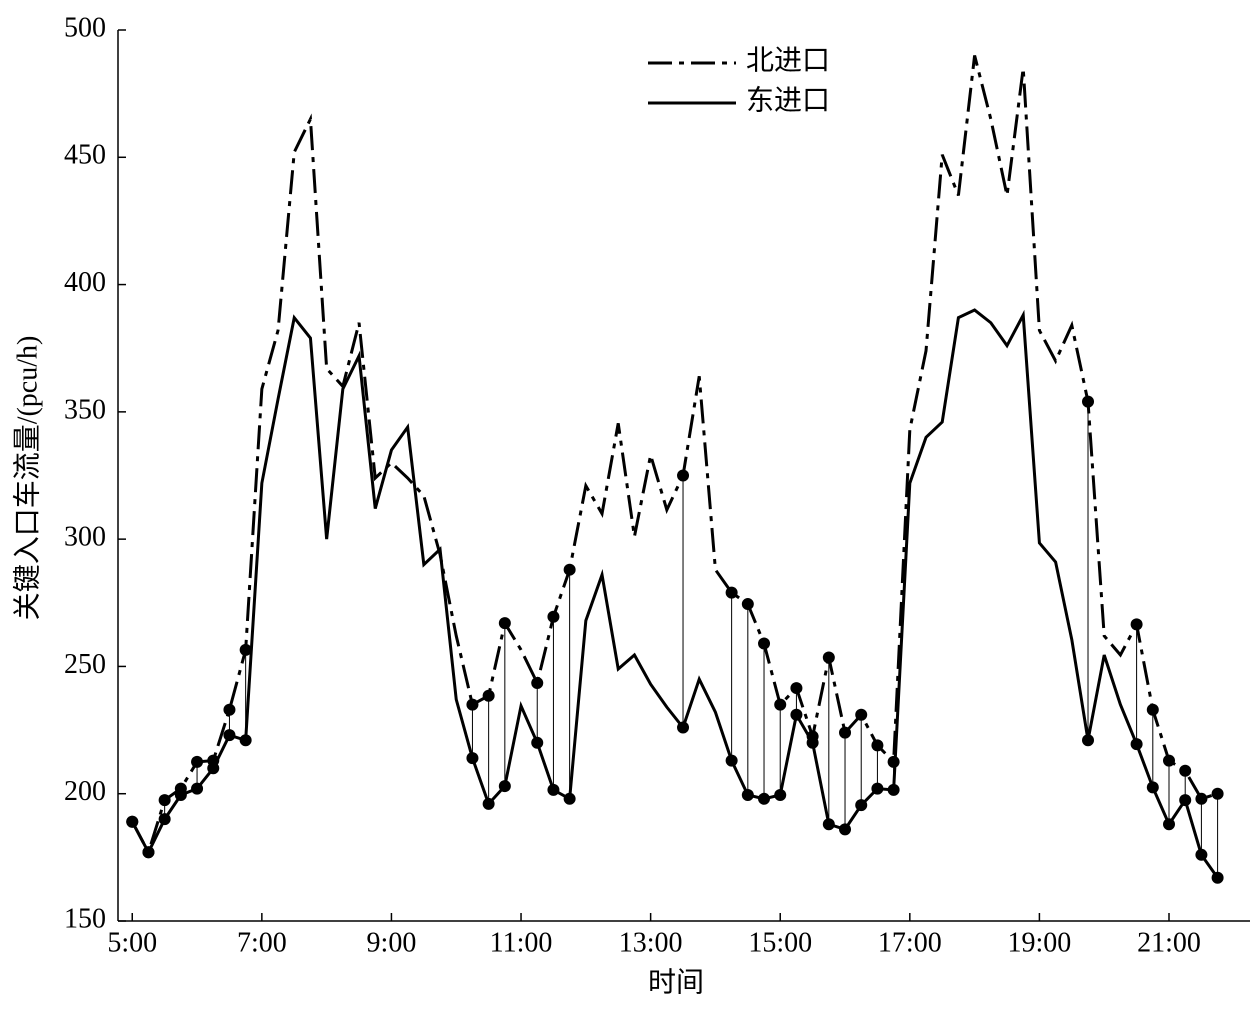 This screenshot has height=1012, width=1259. What do you see at coordinates (788, 100) in the screenshot?
I see `legend-label: 东进口` at bounding box center [788, 100].